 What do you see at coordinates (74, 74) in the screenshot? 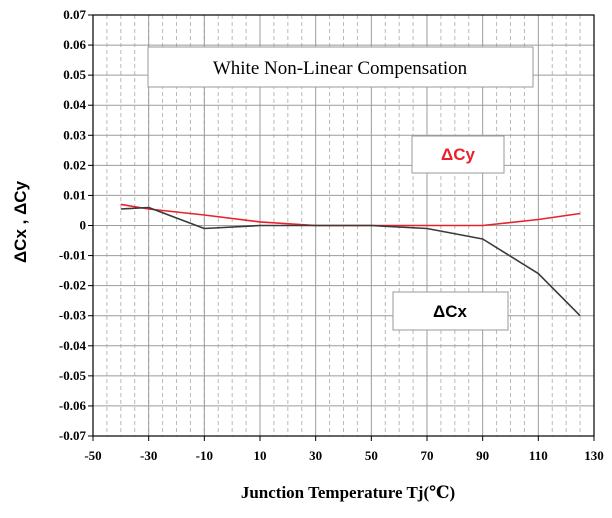
I see `y-tick-label: 0.05` at bounding box center [74, 74].